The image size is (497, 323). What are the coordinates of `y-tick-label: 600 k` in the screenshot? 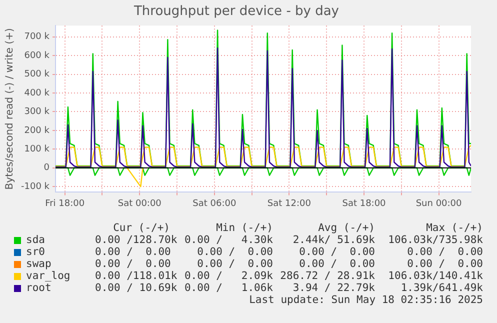 It's located at (37, 55).